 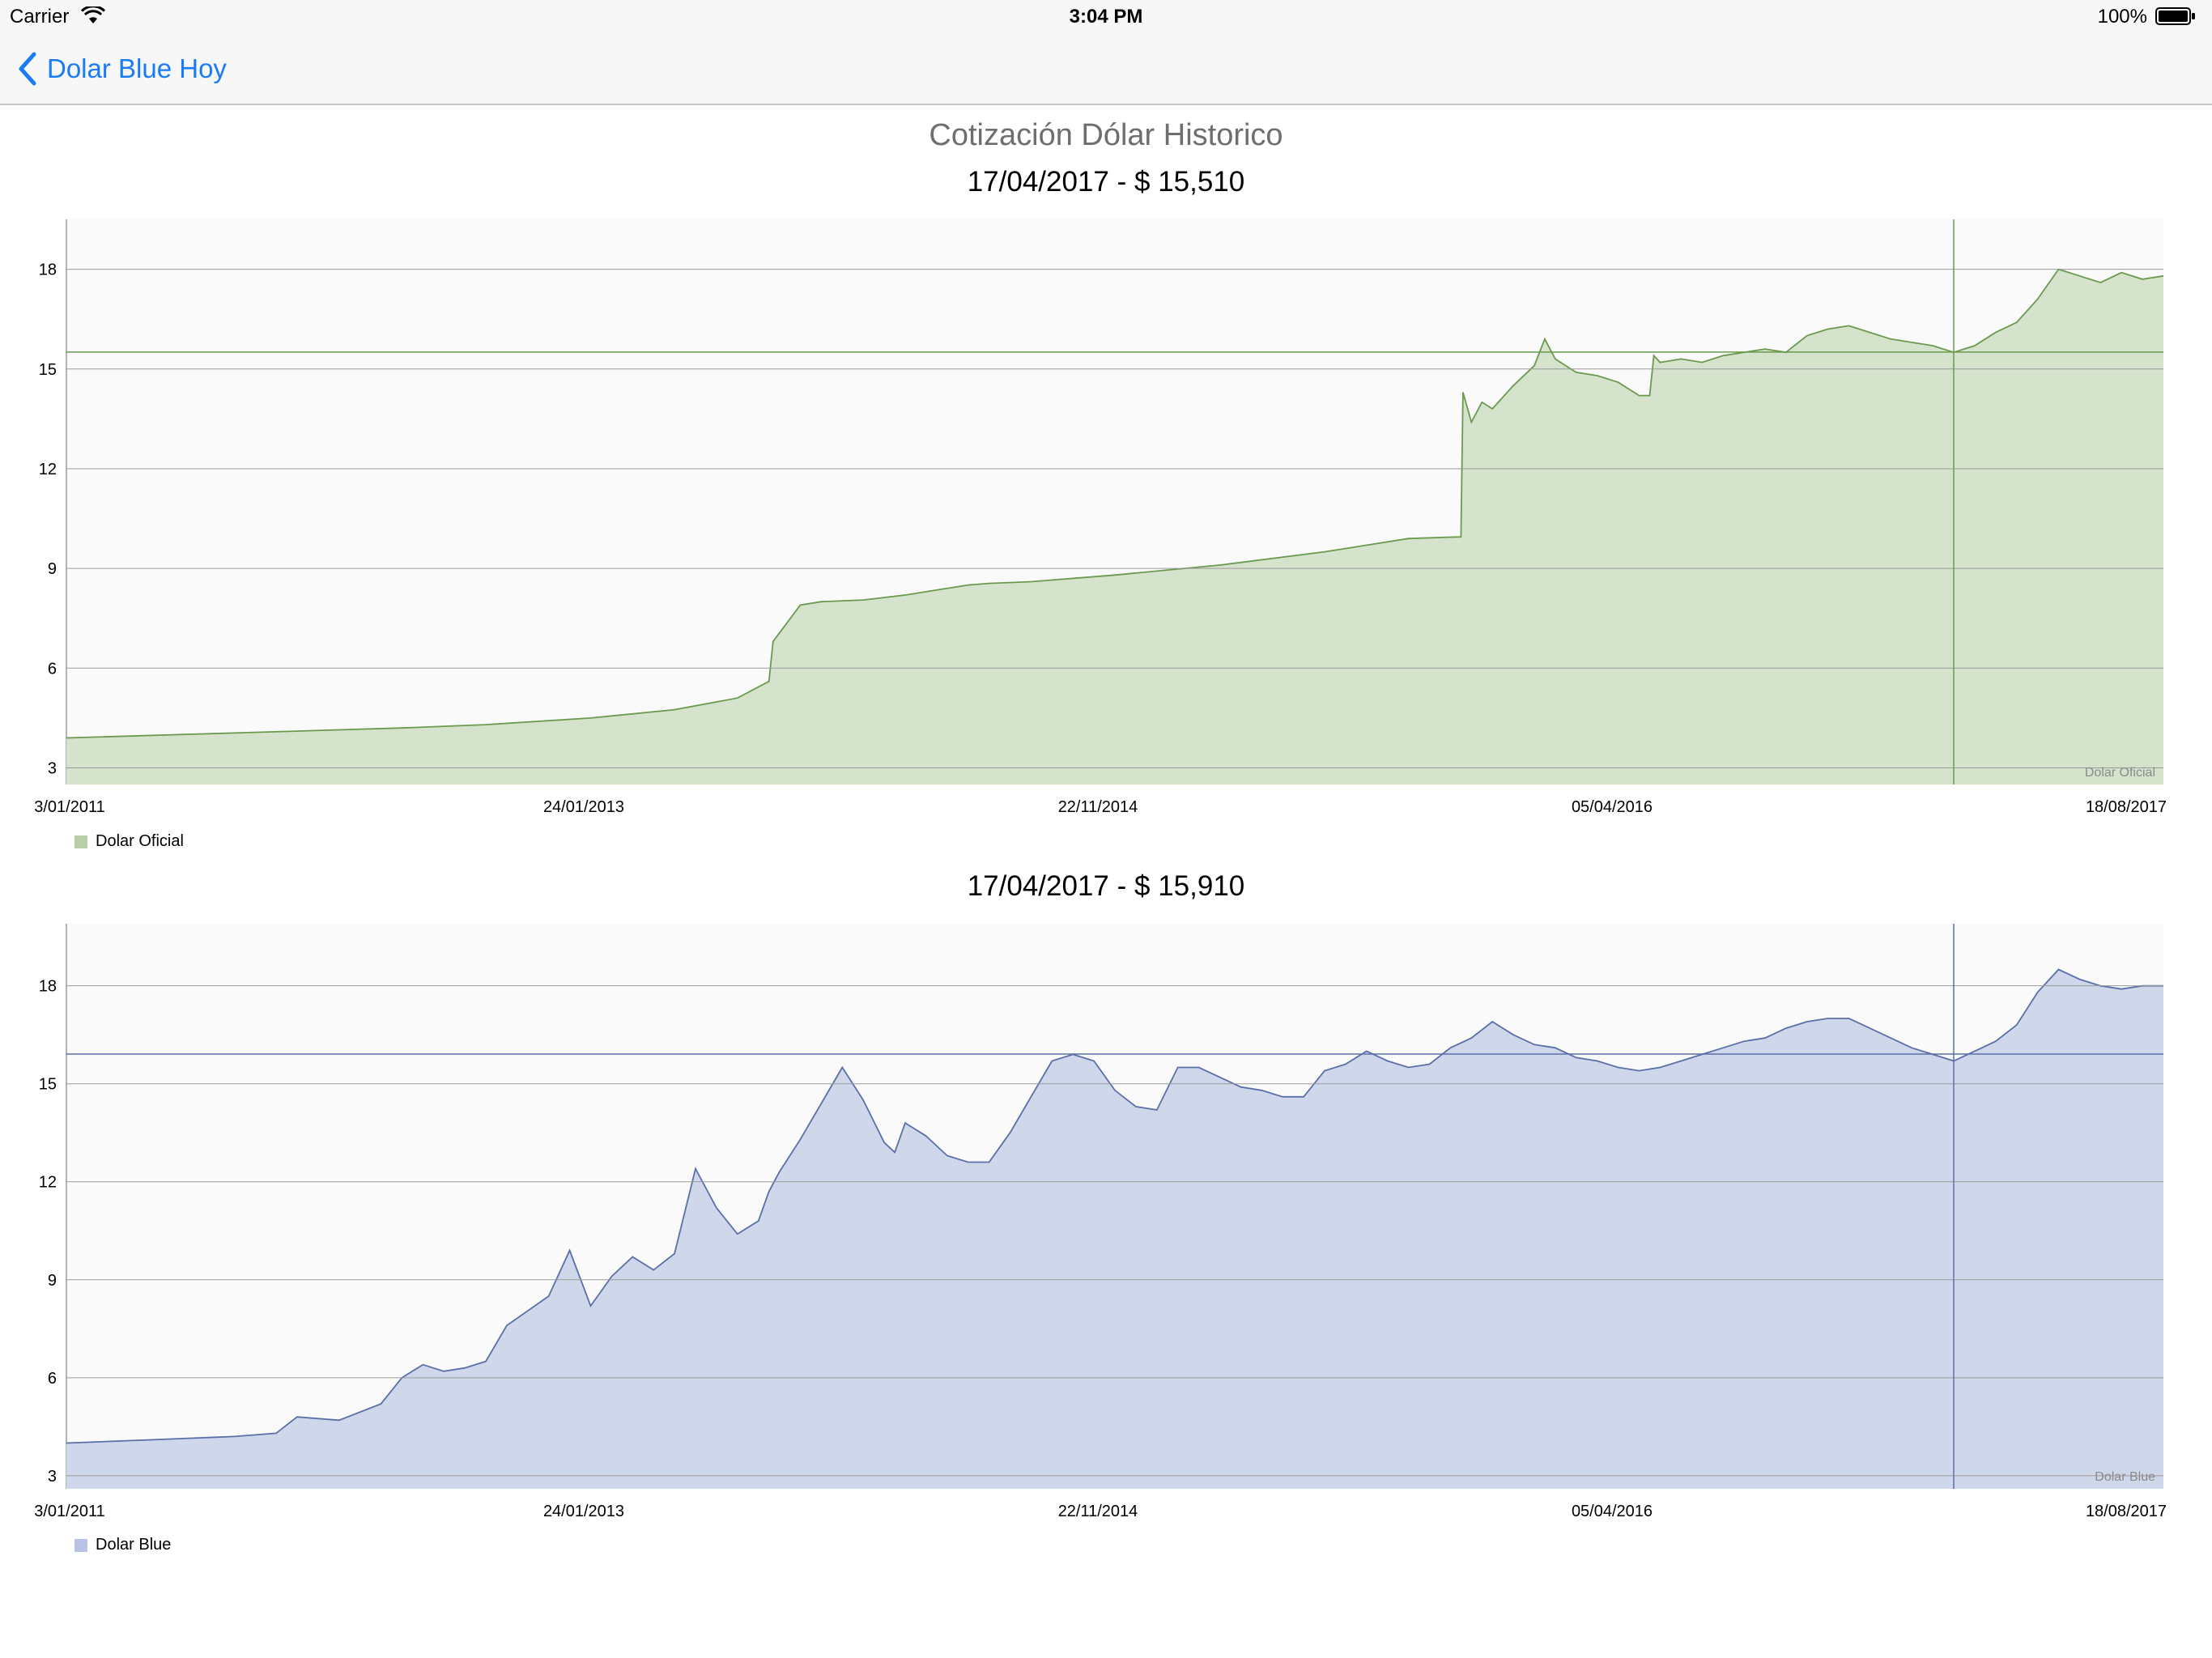 I want to click on status-time: 3:04 PM, so click(x=1106, y=17).